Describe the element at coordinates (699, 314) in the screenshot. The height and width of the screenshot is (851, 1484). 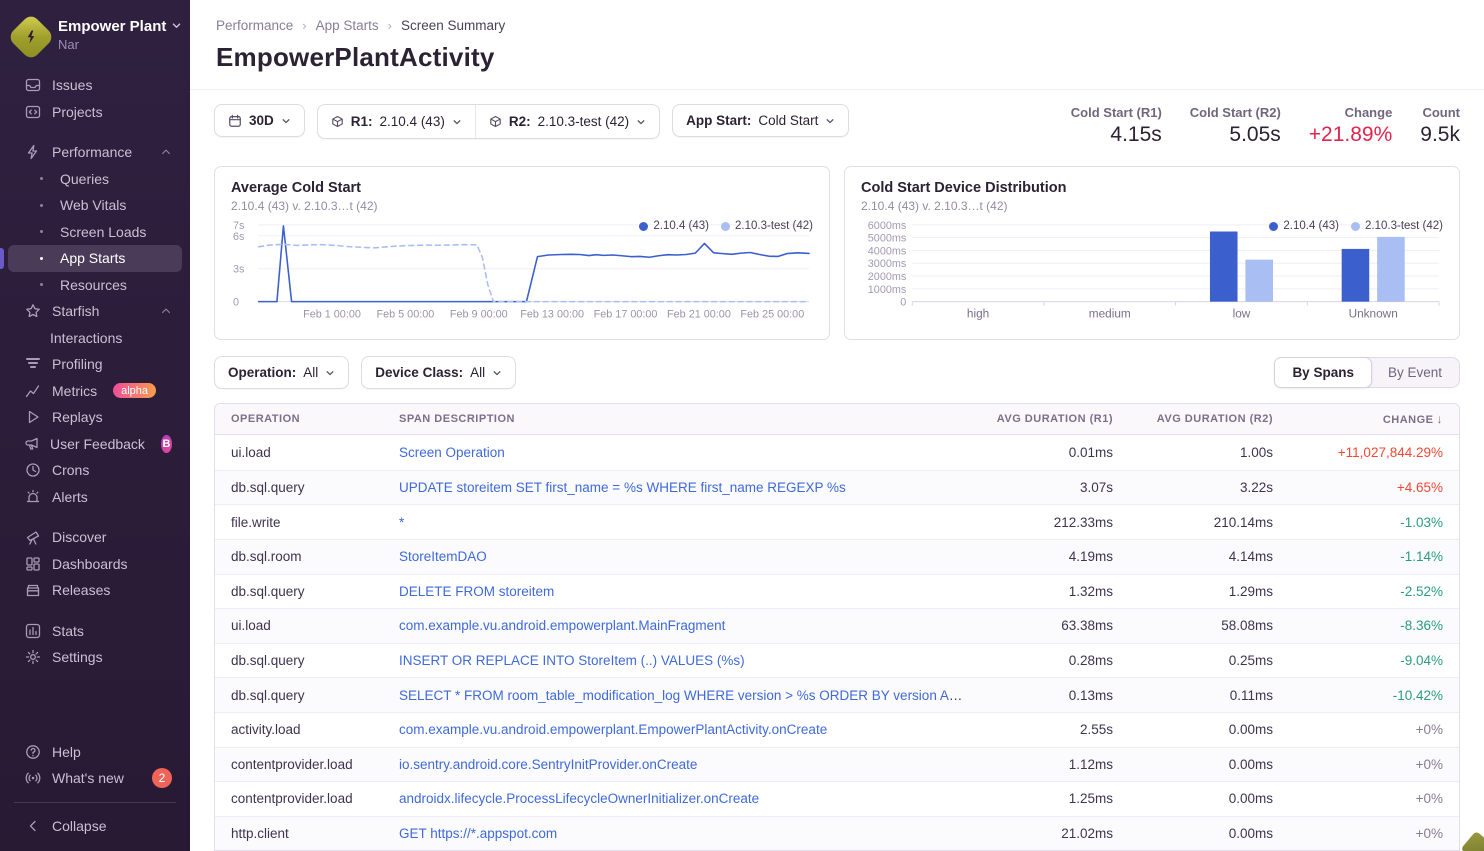
I see `svg-text: Feb 21 00:00` at that location.